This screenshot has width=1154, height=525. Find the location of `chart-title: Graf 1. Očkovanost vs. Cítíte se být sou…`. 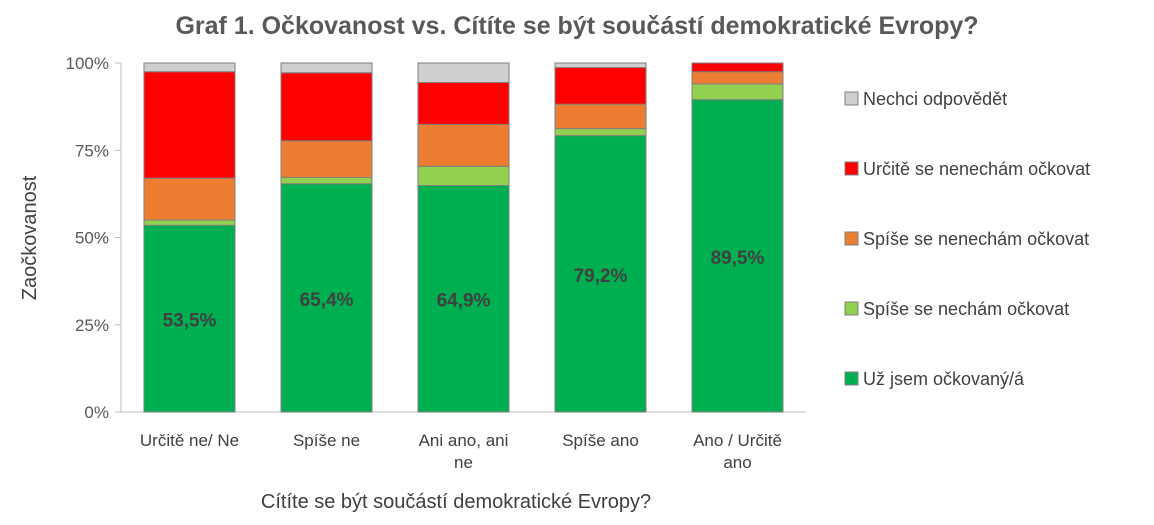

chart-title: Graf 1. Očkovanost vs. Cítíte se být sou… is located at coordinates (576, 26).